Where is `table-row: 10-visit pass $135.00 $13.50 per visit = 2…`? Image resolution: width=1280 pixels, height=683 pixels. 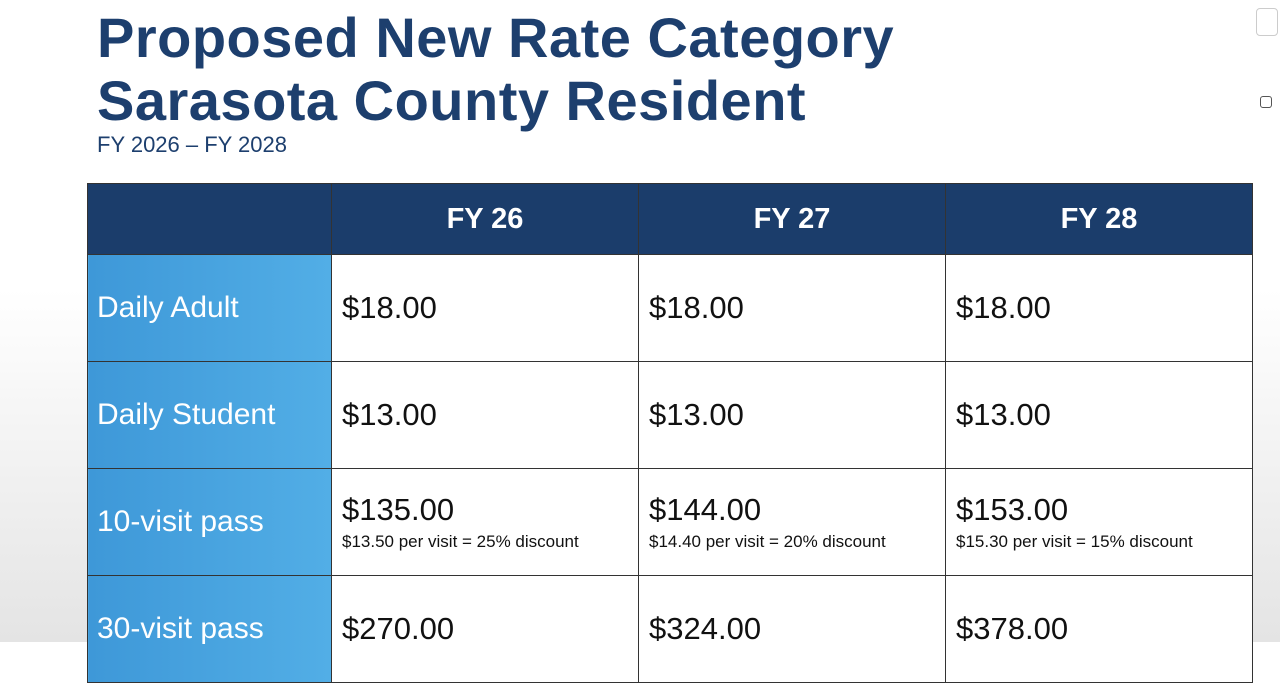
table-row: 10-visit pass $135.00 $13.50 per visit = 2… is located at coordinates (670, 522).